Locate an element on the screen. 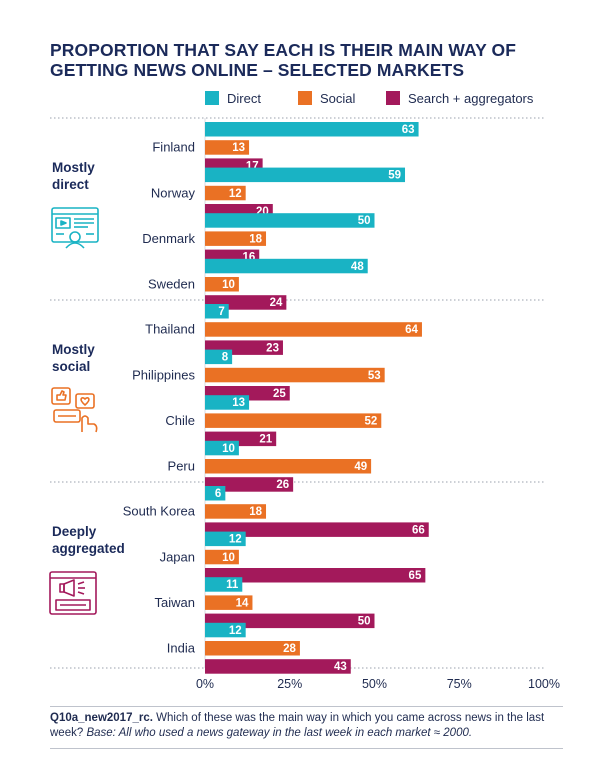 This screenshot has height=765, width=593. group-label-line2: aggregated is located at coordinates (88, 548).